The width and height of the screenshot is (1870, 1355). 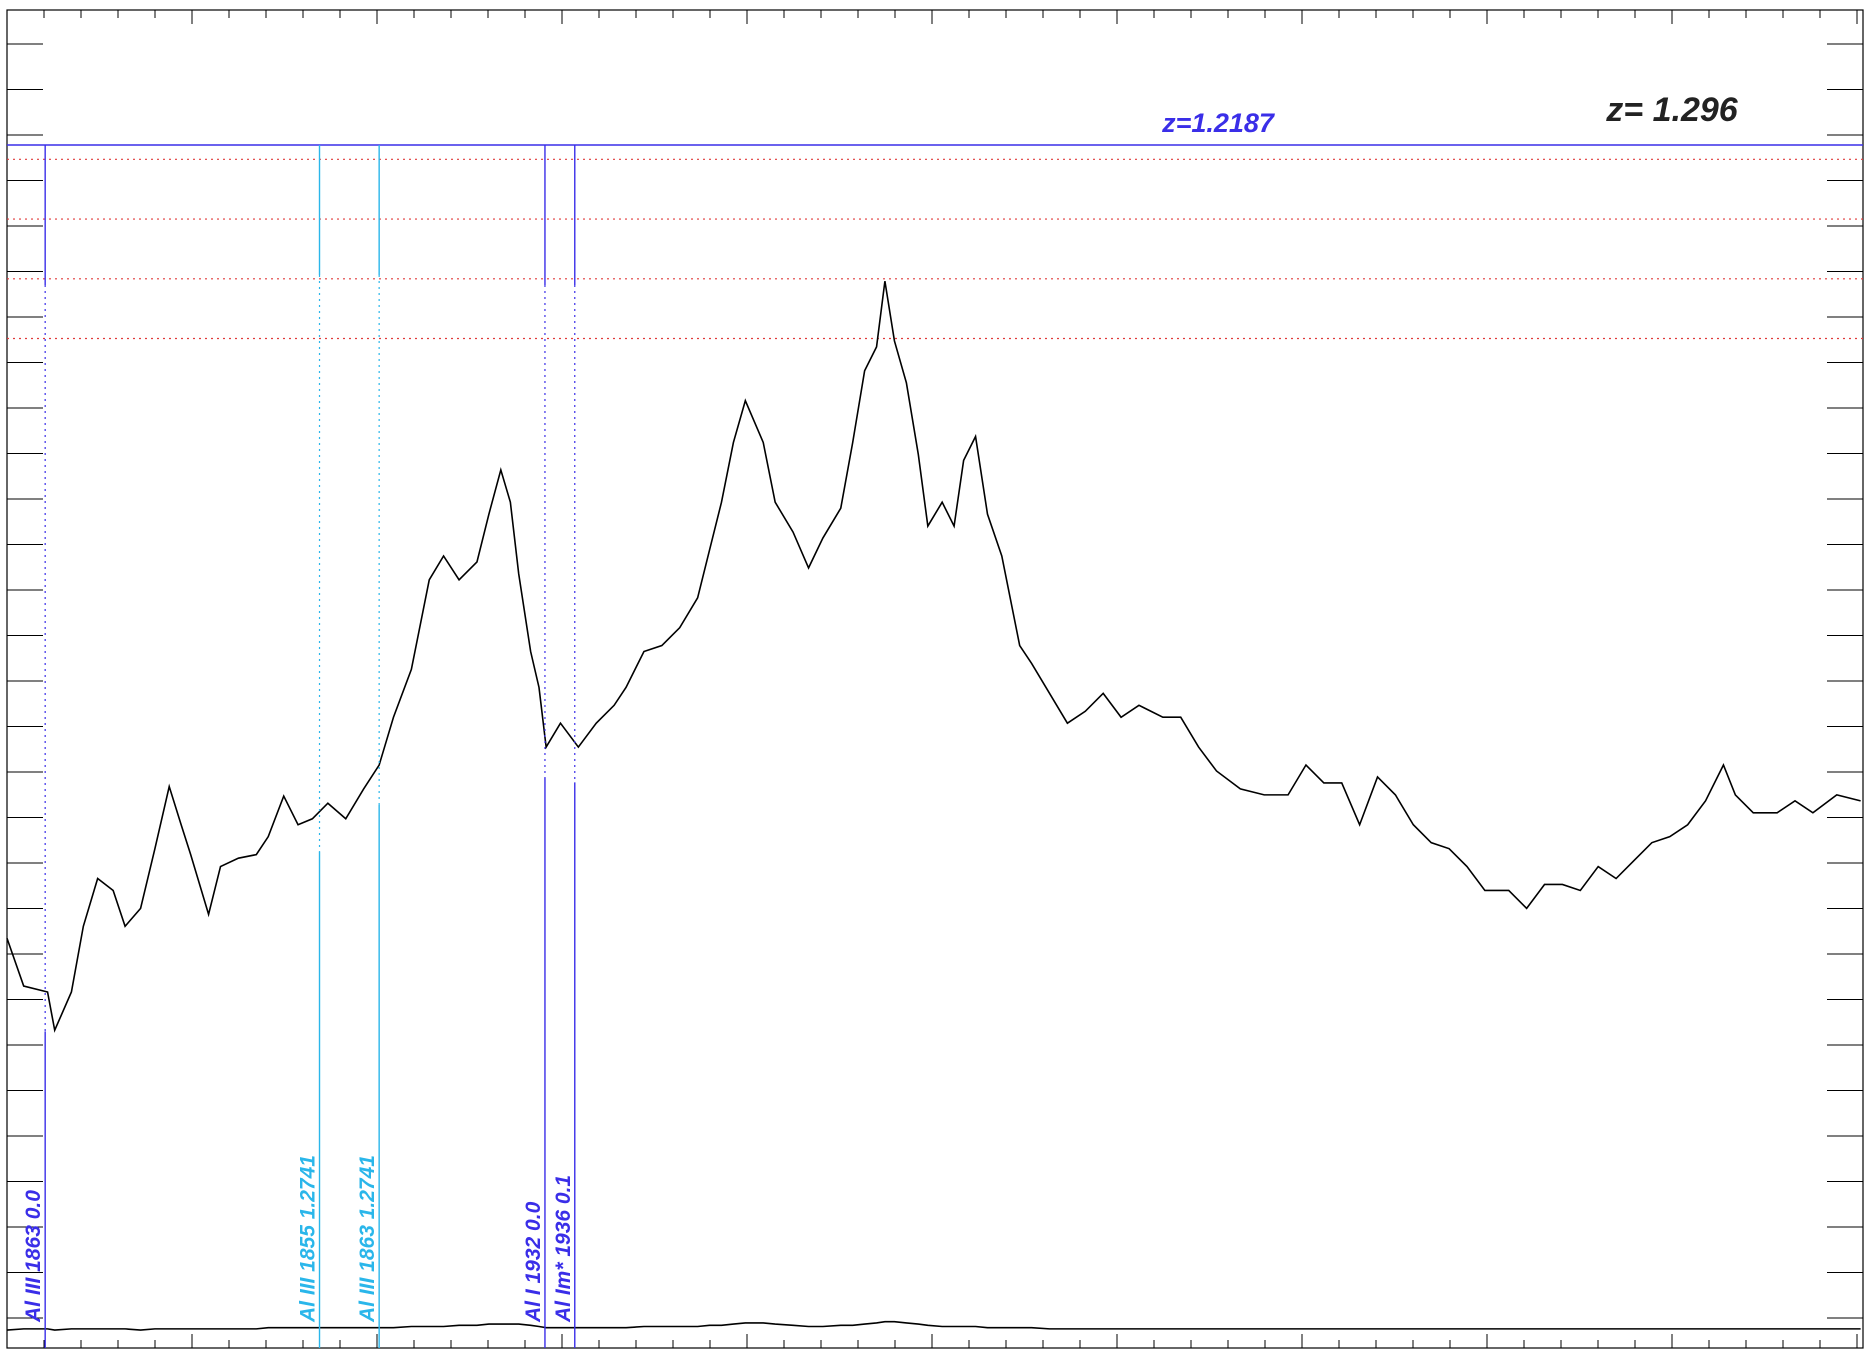 I want to click on spectrum-line, so click(x=933, y=1325).